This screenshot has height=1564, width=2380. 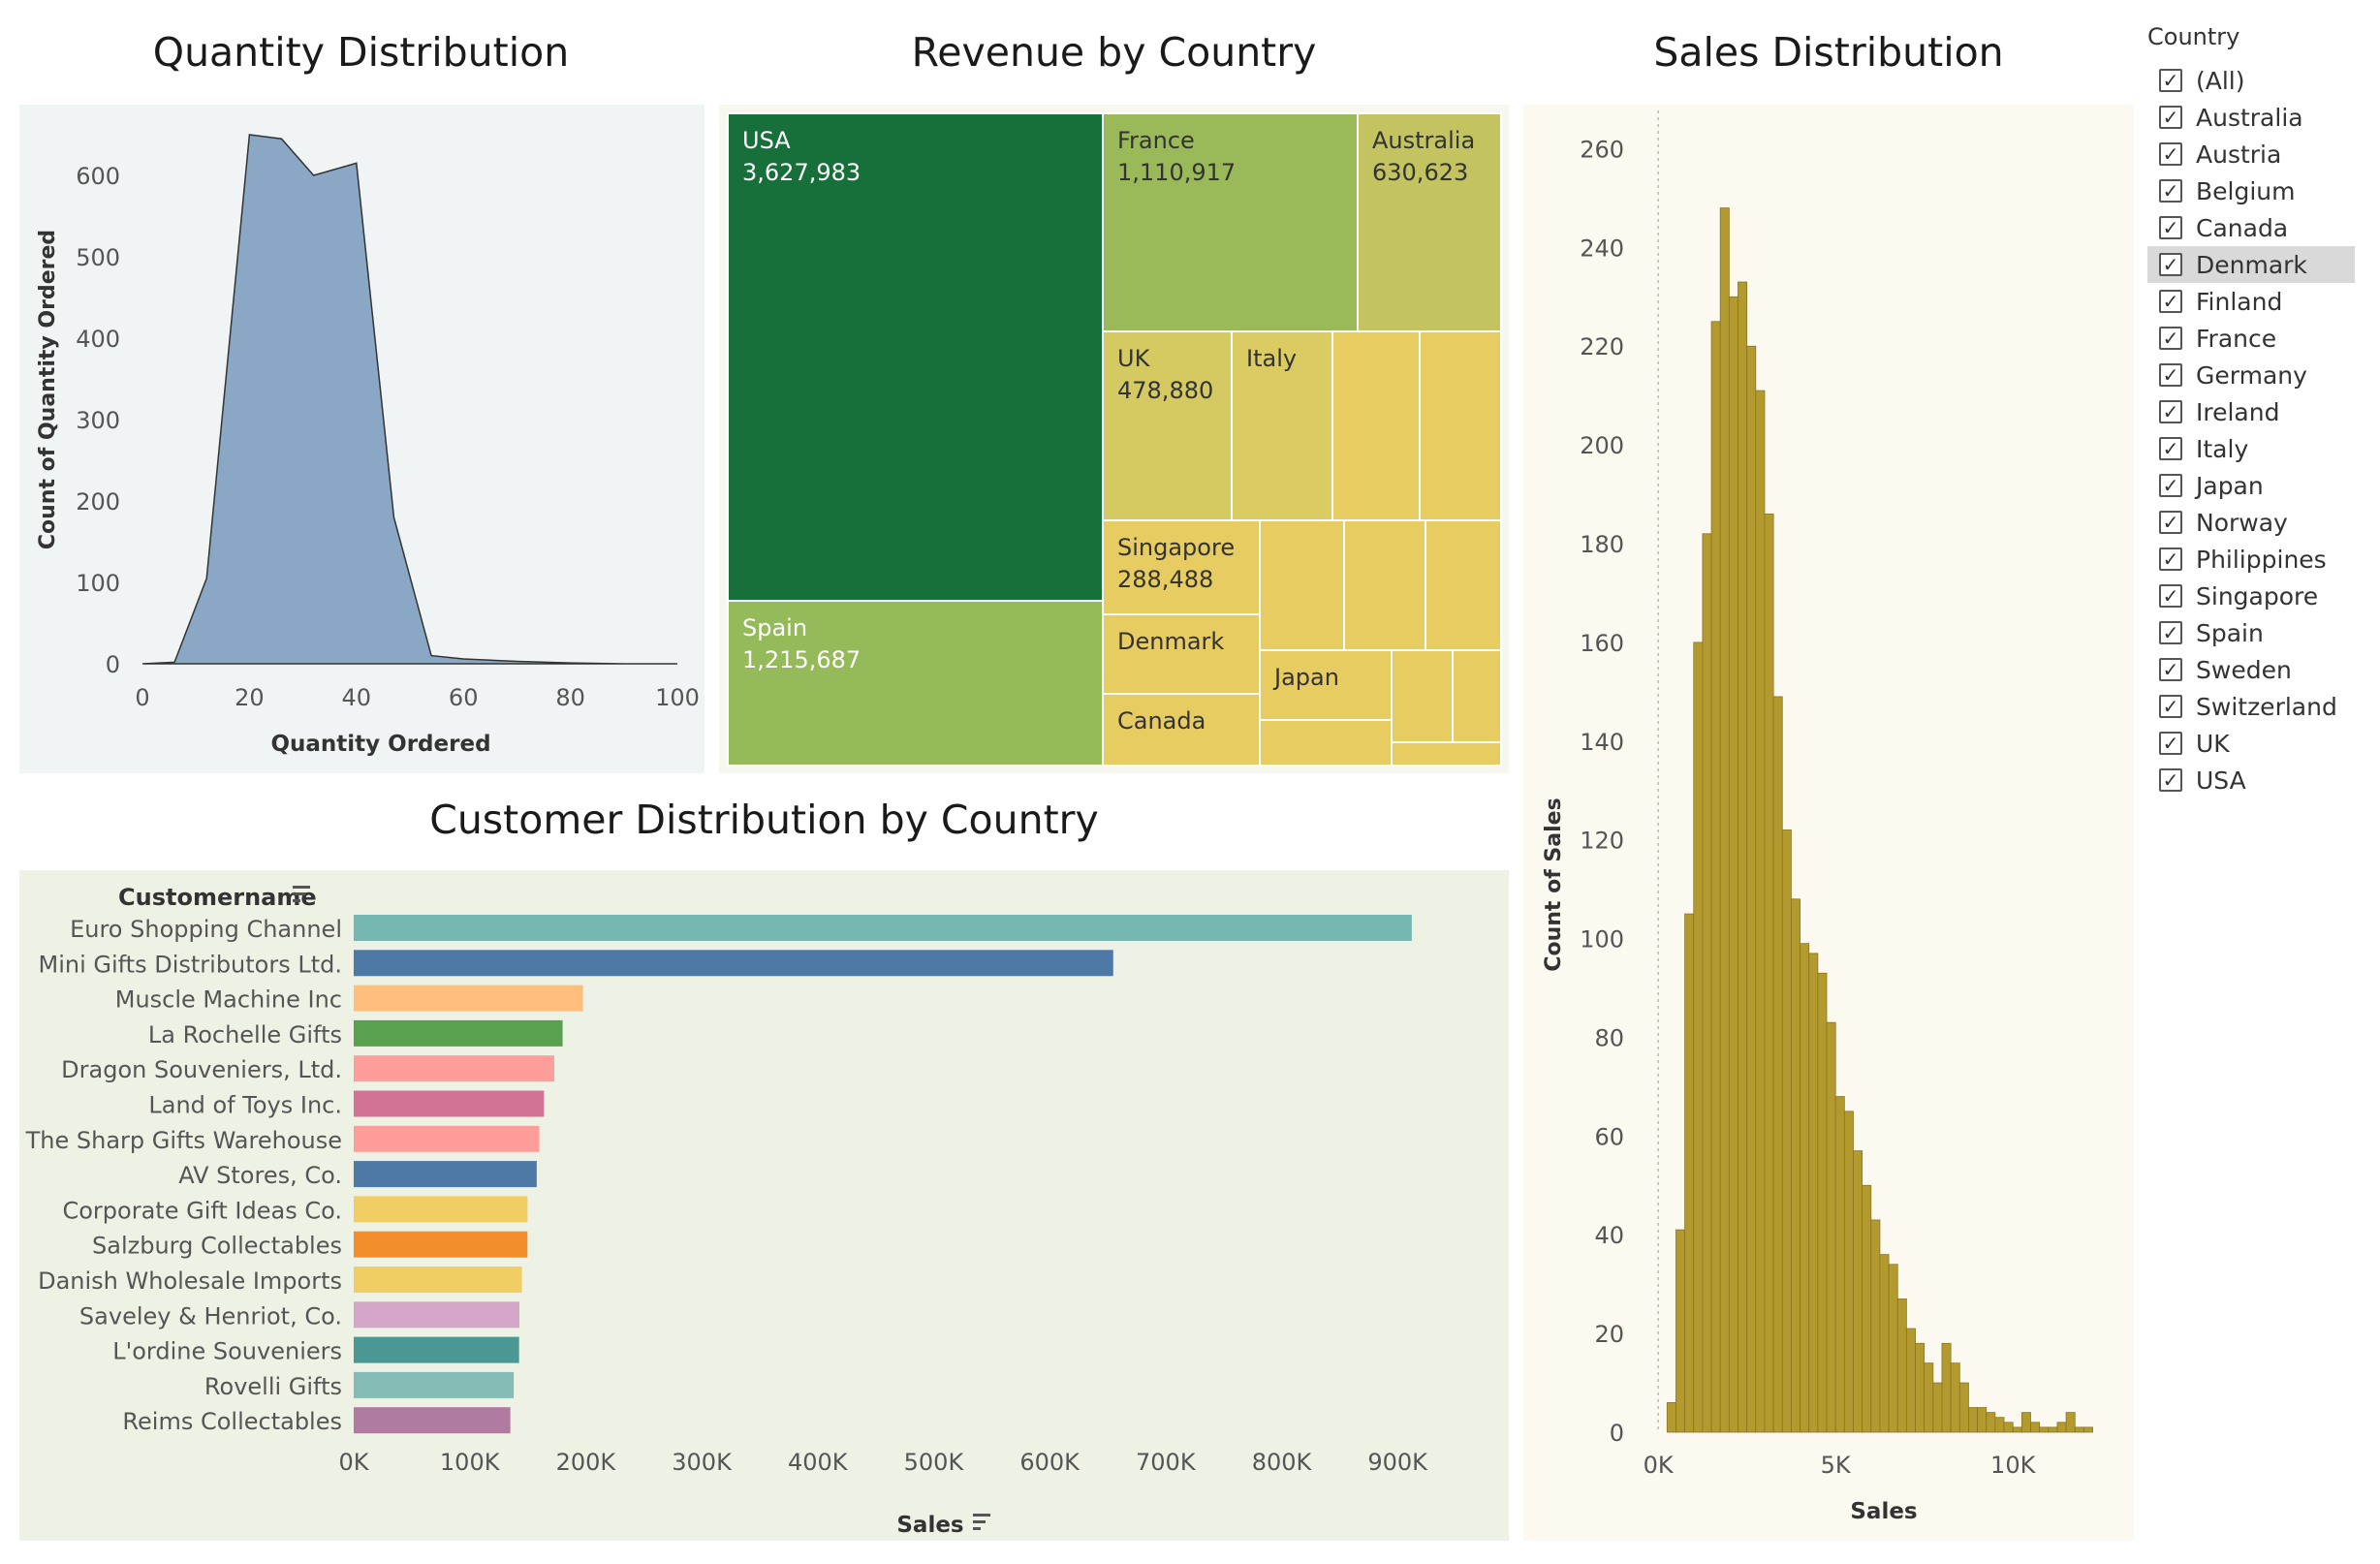 I want to click on country-filter-item: ✓ Sweden, so click(x=2251, y=669).